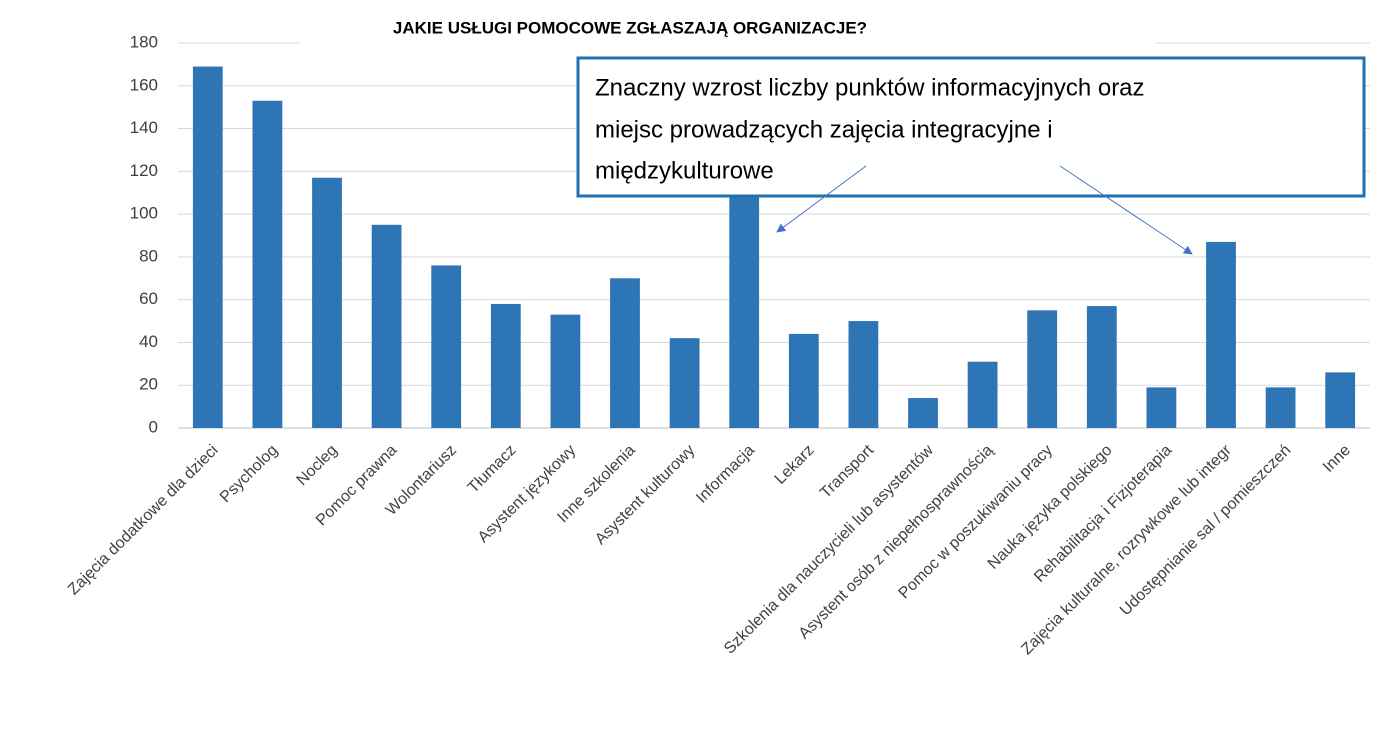 This screenshot has height=744, width=1378. What do you see at coordinates (1050, 507) in the screenshot?
I see `x-tick-label: Nauka języka polskiego` at bounding box center [1050, 507].